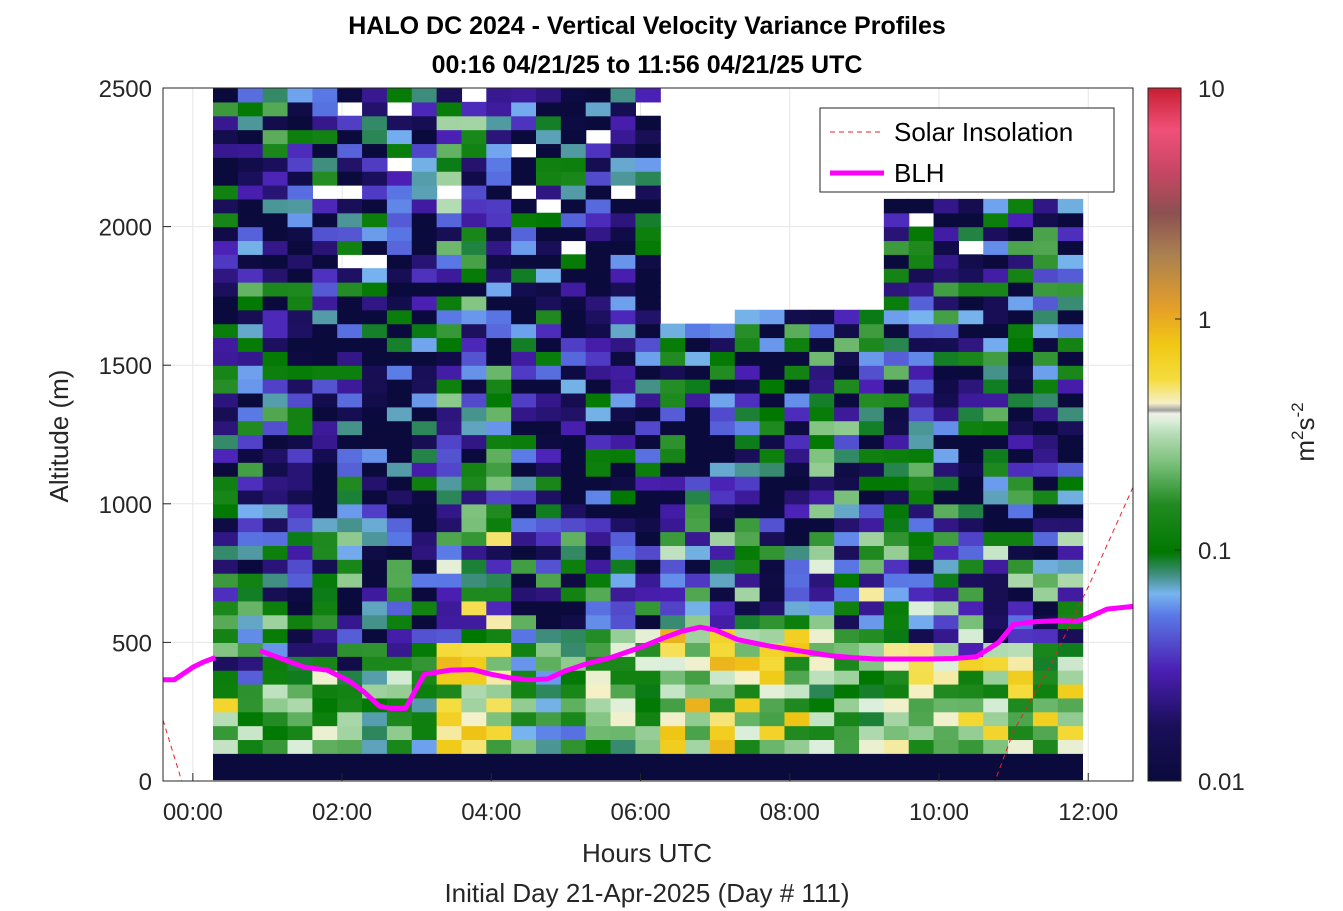 The width and height of the screenshot is (1343, 911). I want to click on x-tick-label: 02:00, so click(342, 812).